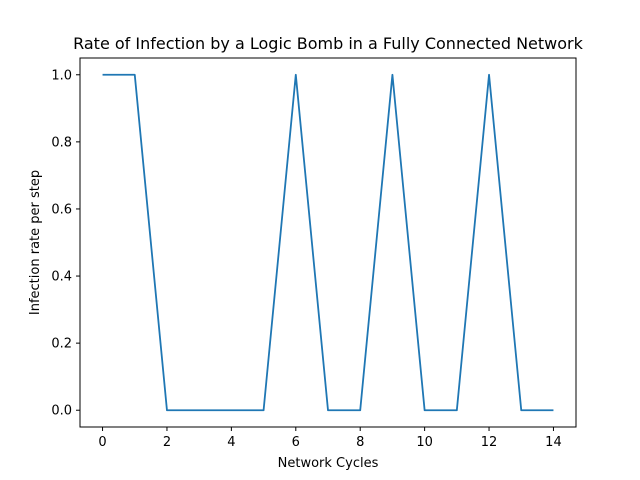  I want to click on y-tick-label: 0.8, so click(61, 142).